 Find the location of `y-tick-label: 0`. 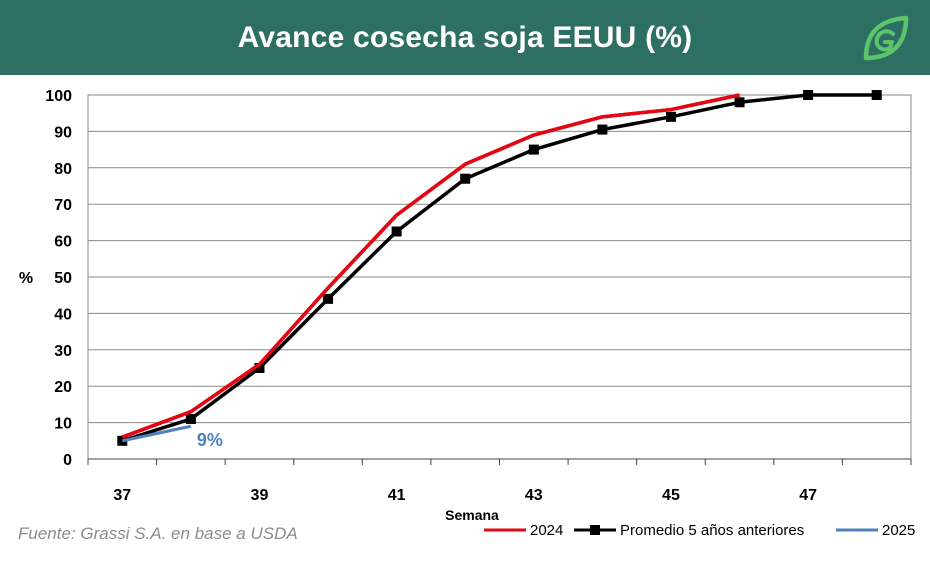

y-tick-label: 0 is located at coordinates (67, 460).